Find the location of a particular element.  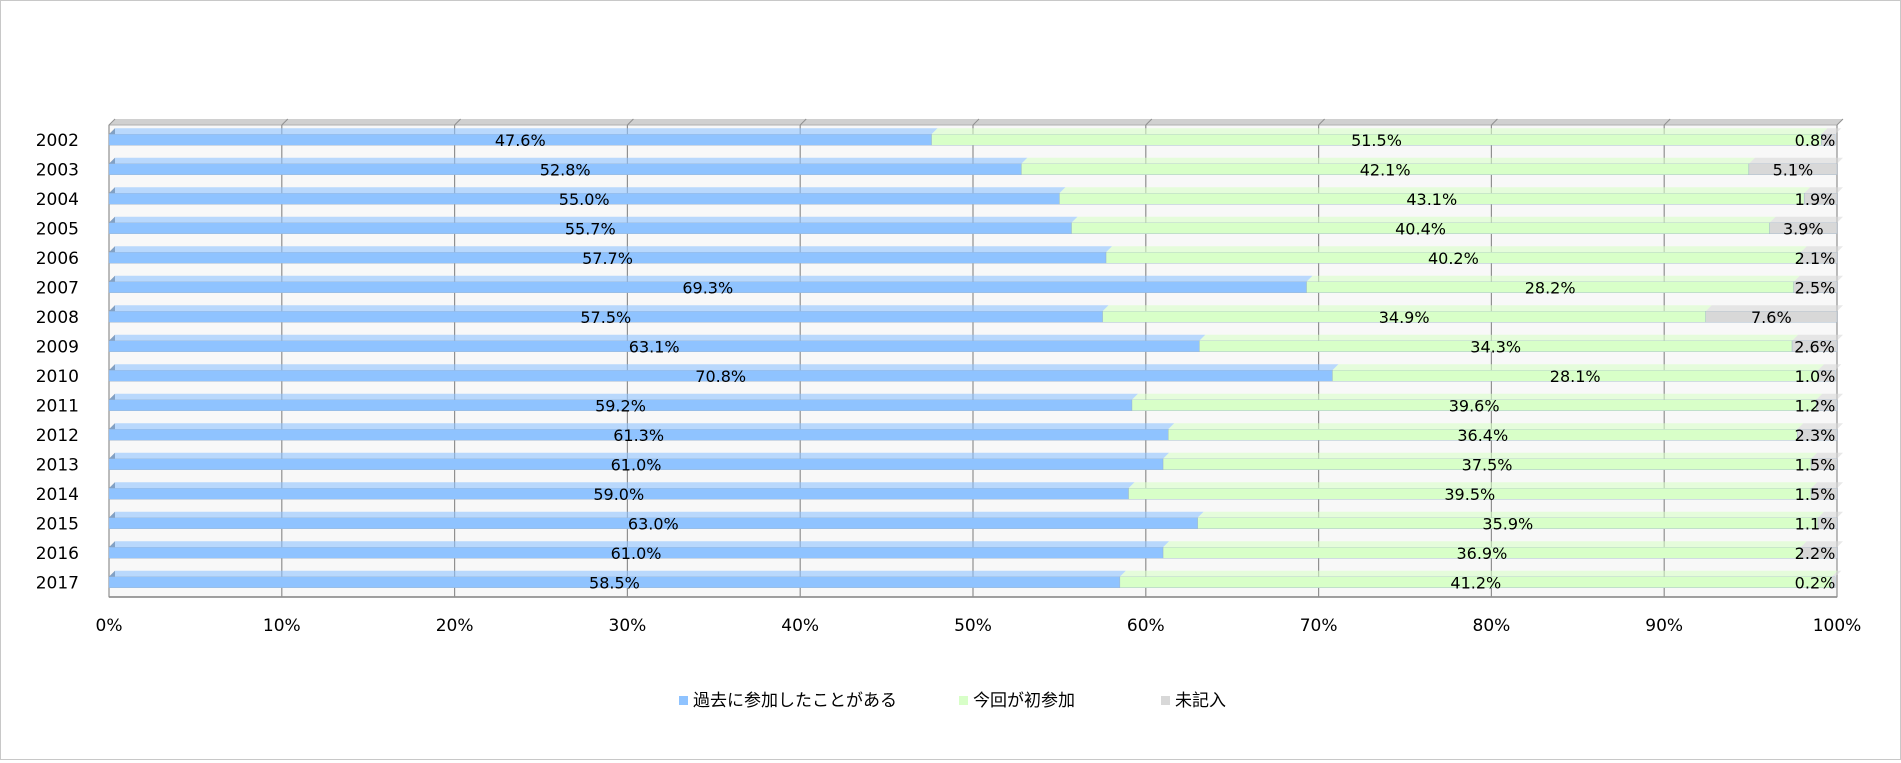

y-tick-label: 2011 is located at coordinates (57, 406).